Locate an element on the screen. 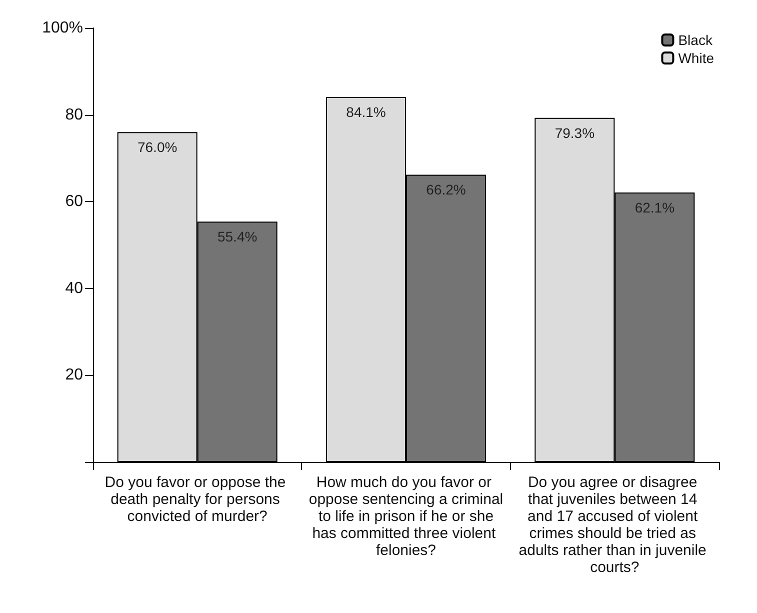 The height and width of the screenshot is (613, 757). x-tick-label: How much do you favor or oppose sentencing a criminal to life in prison if he or she has committed three violent felonies? is located at coordinates (406, 516).